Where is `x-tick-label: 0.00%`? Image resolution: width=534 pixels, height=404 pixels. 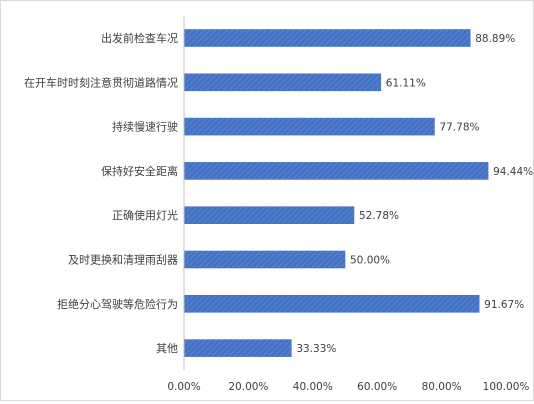
x-tick-label: 0.00% is located at coordinates (183, 387).